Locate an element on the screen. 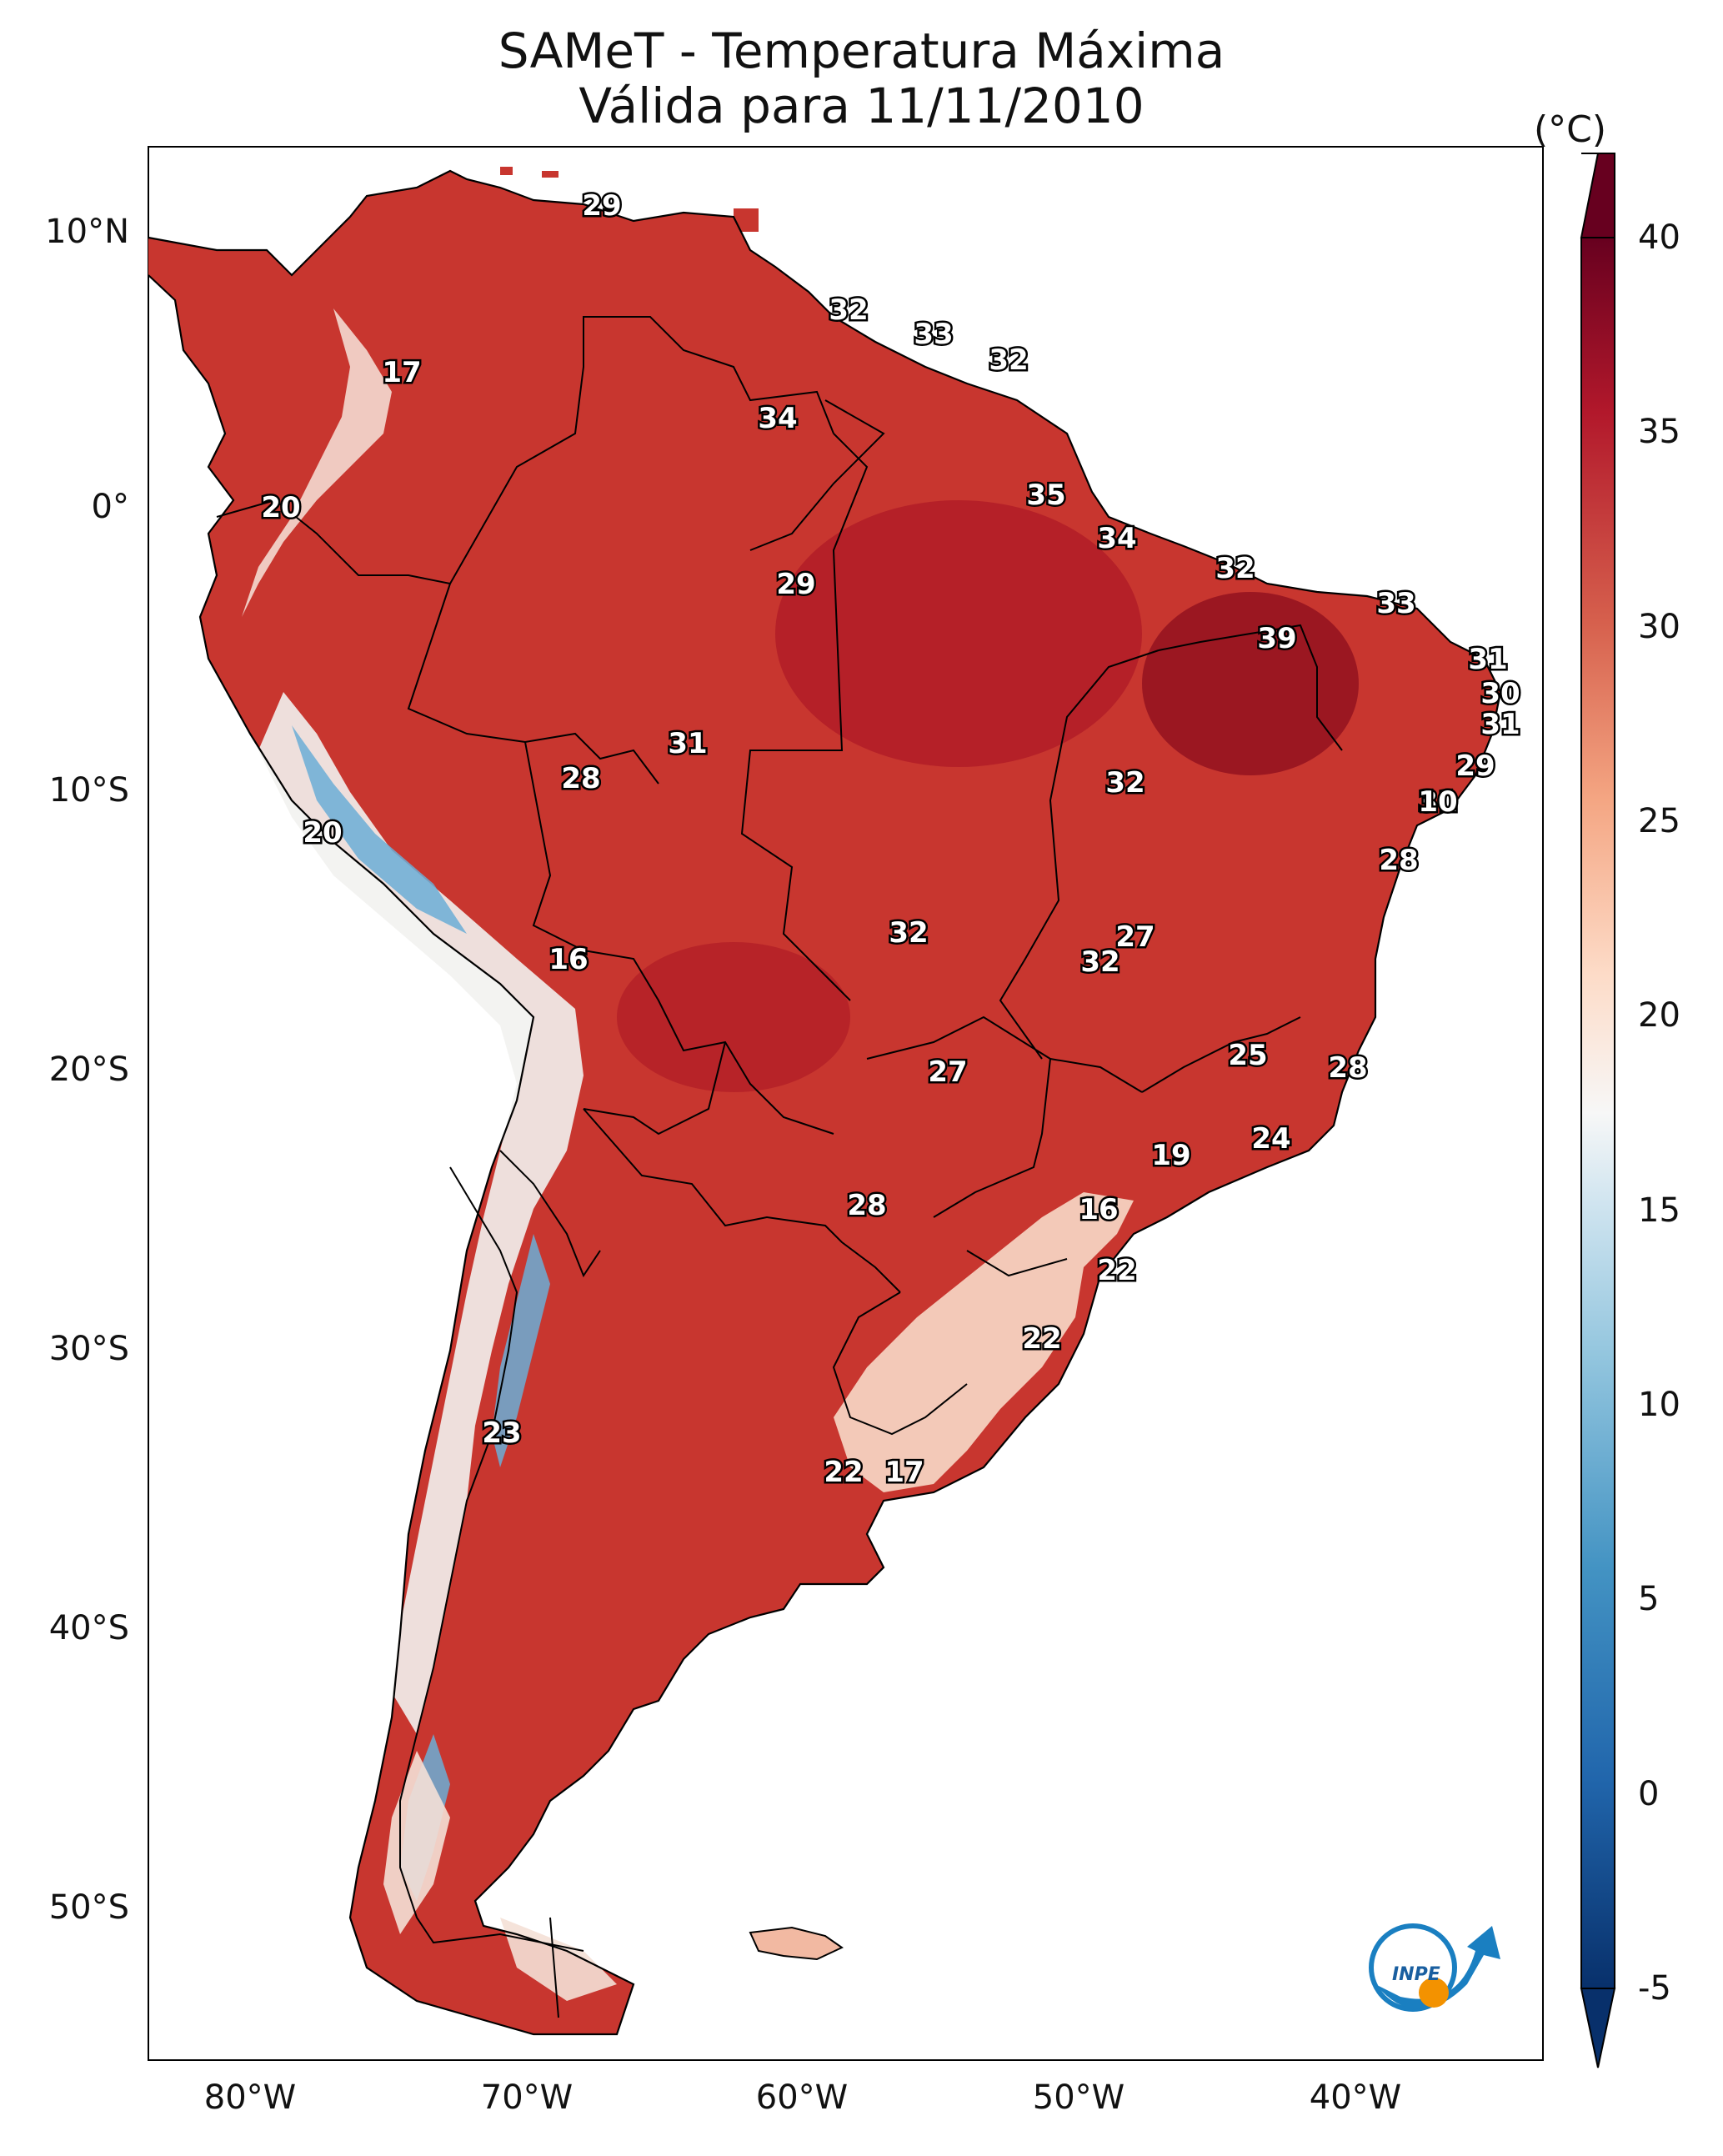  logo-text: INPE is located at coordinates (1416, 1974).